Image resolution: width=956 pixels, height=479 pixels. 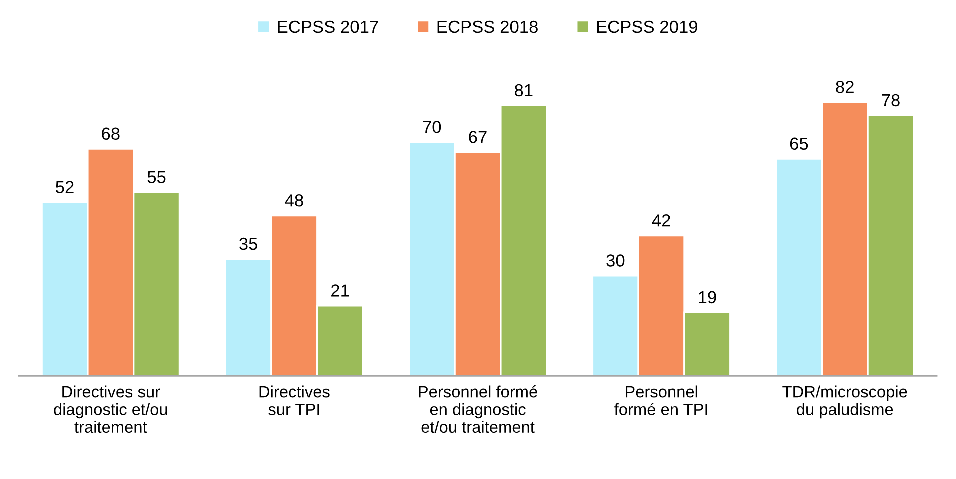 What do you see at coordinates (488, 27) in the screenshot?
I see `legend-label: ECPSS 2018` at bounding box center [488, 27].